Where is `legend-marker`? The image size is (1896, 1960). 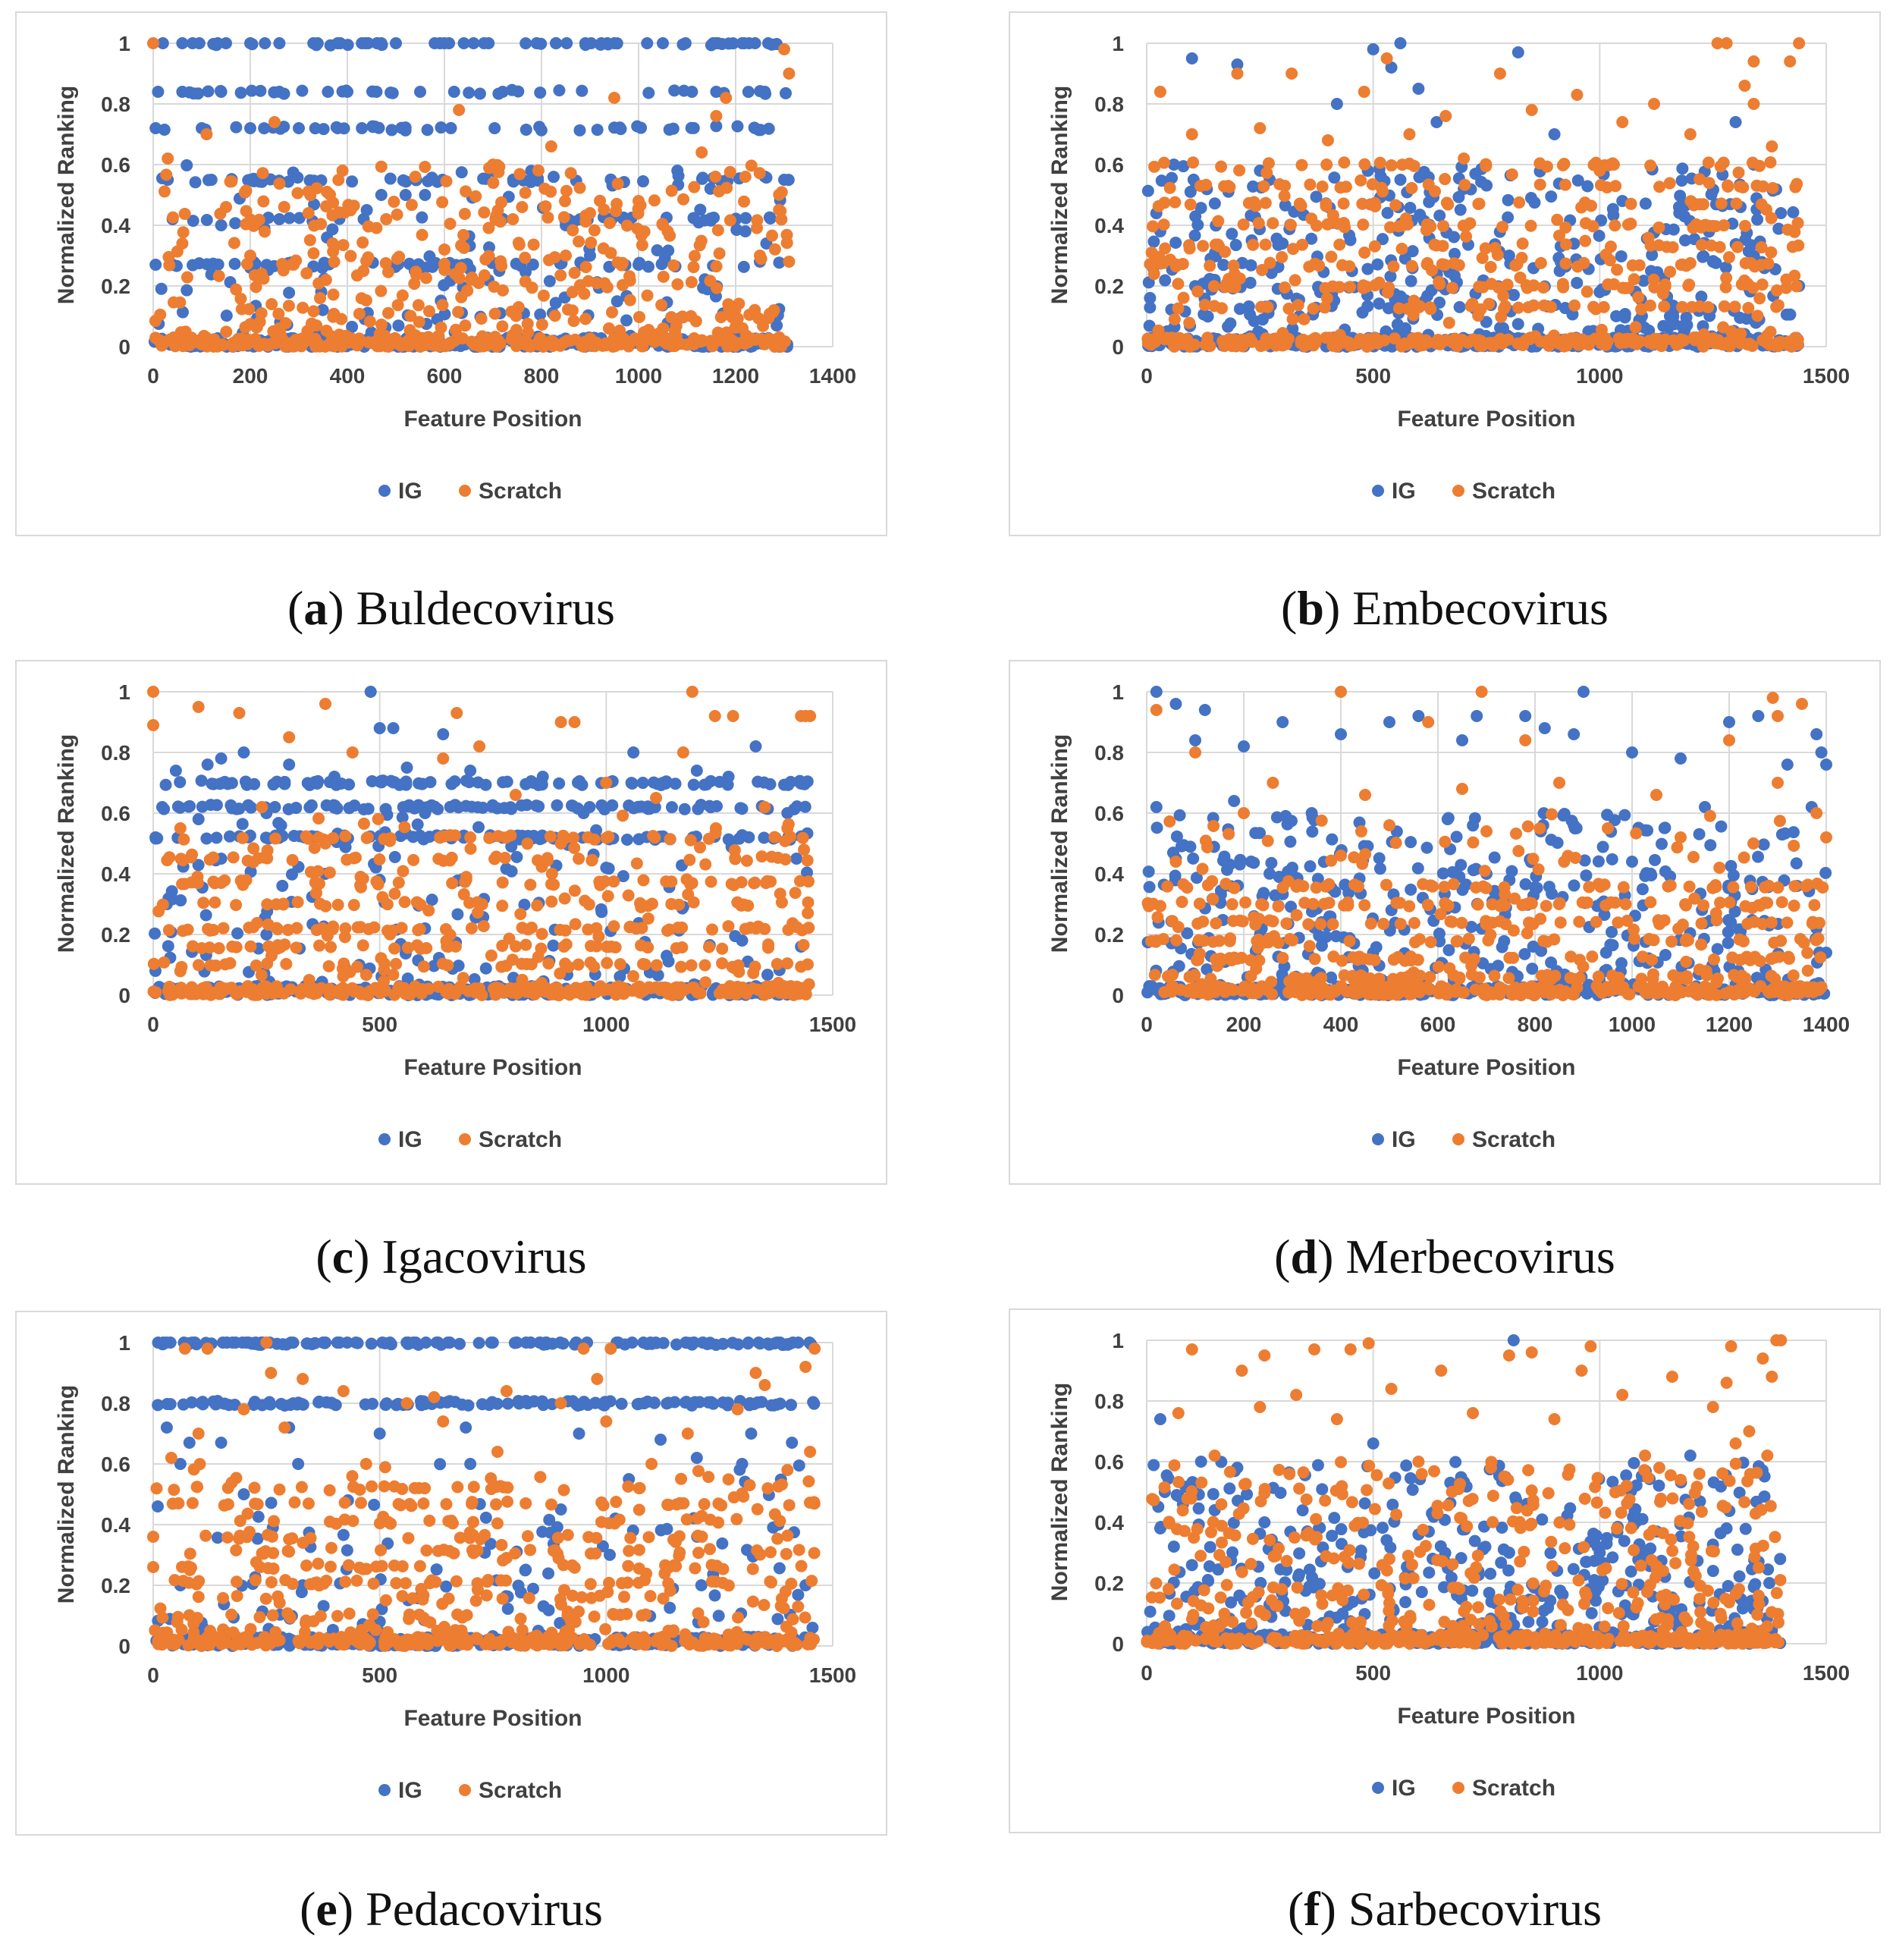 legend-marker is located at coordinates (465, 1139).